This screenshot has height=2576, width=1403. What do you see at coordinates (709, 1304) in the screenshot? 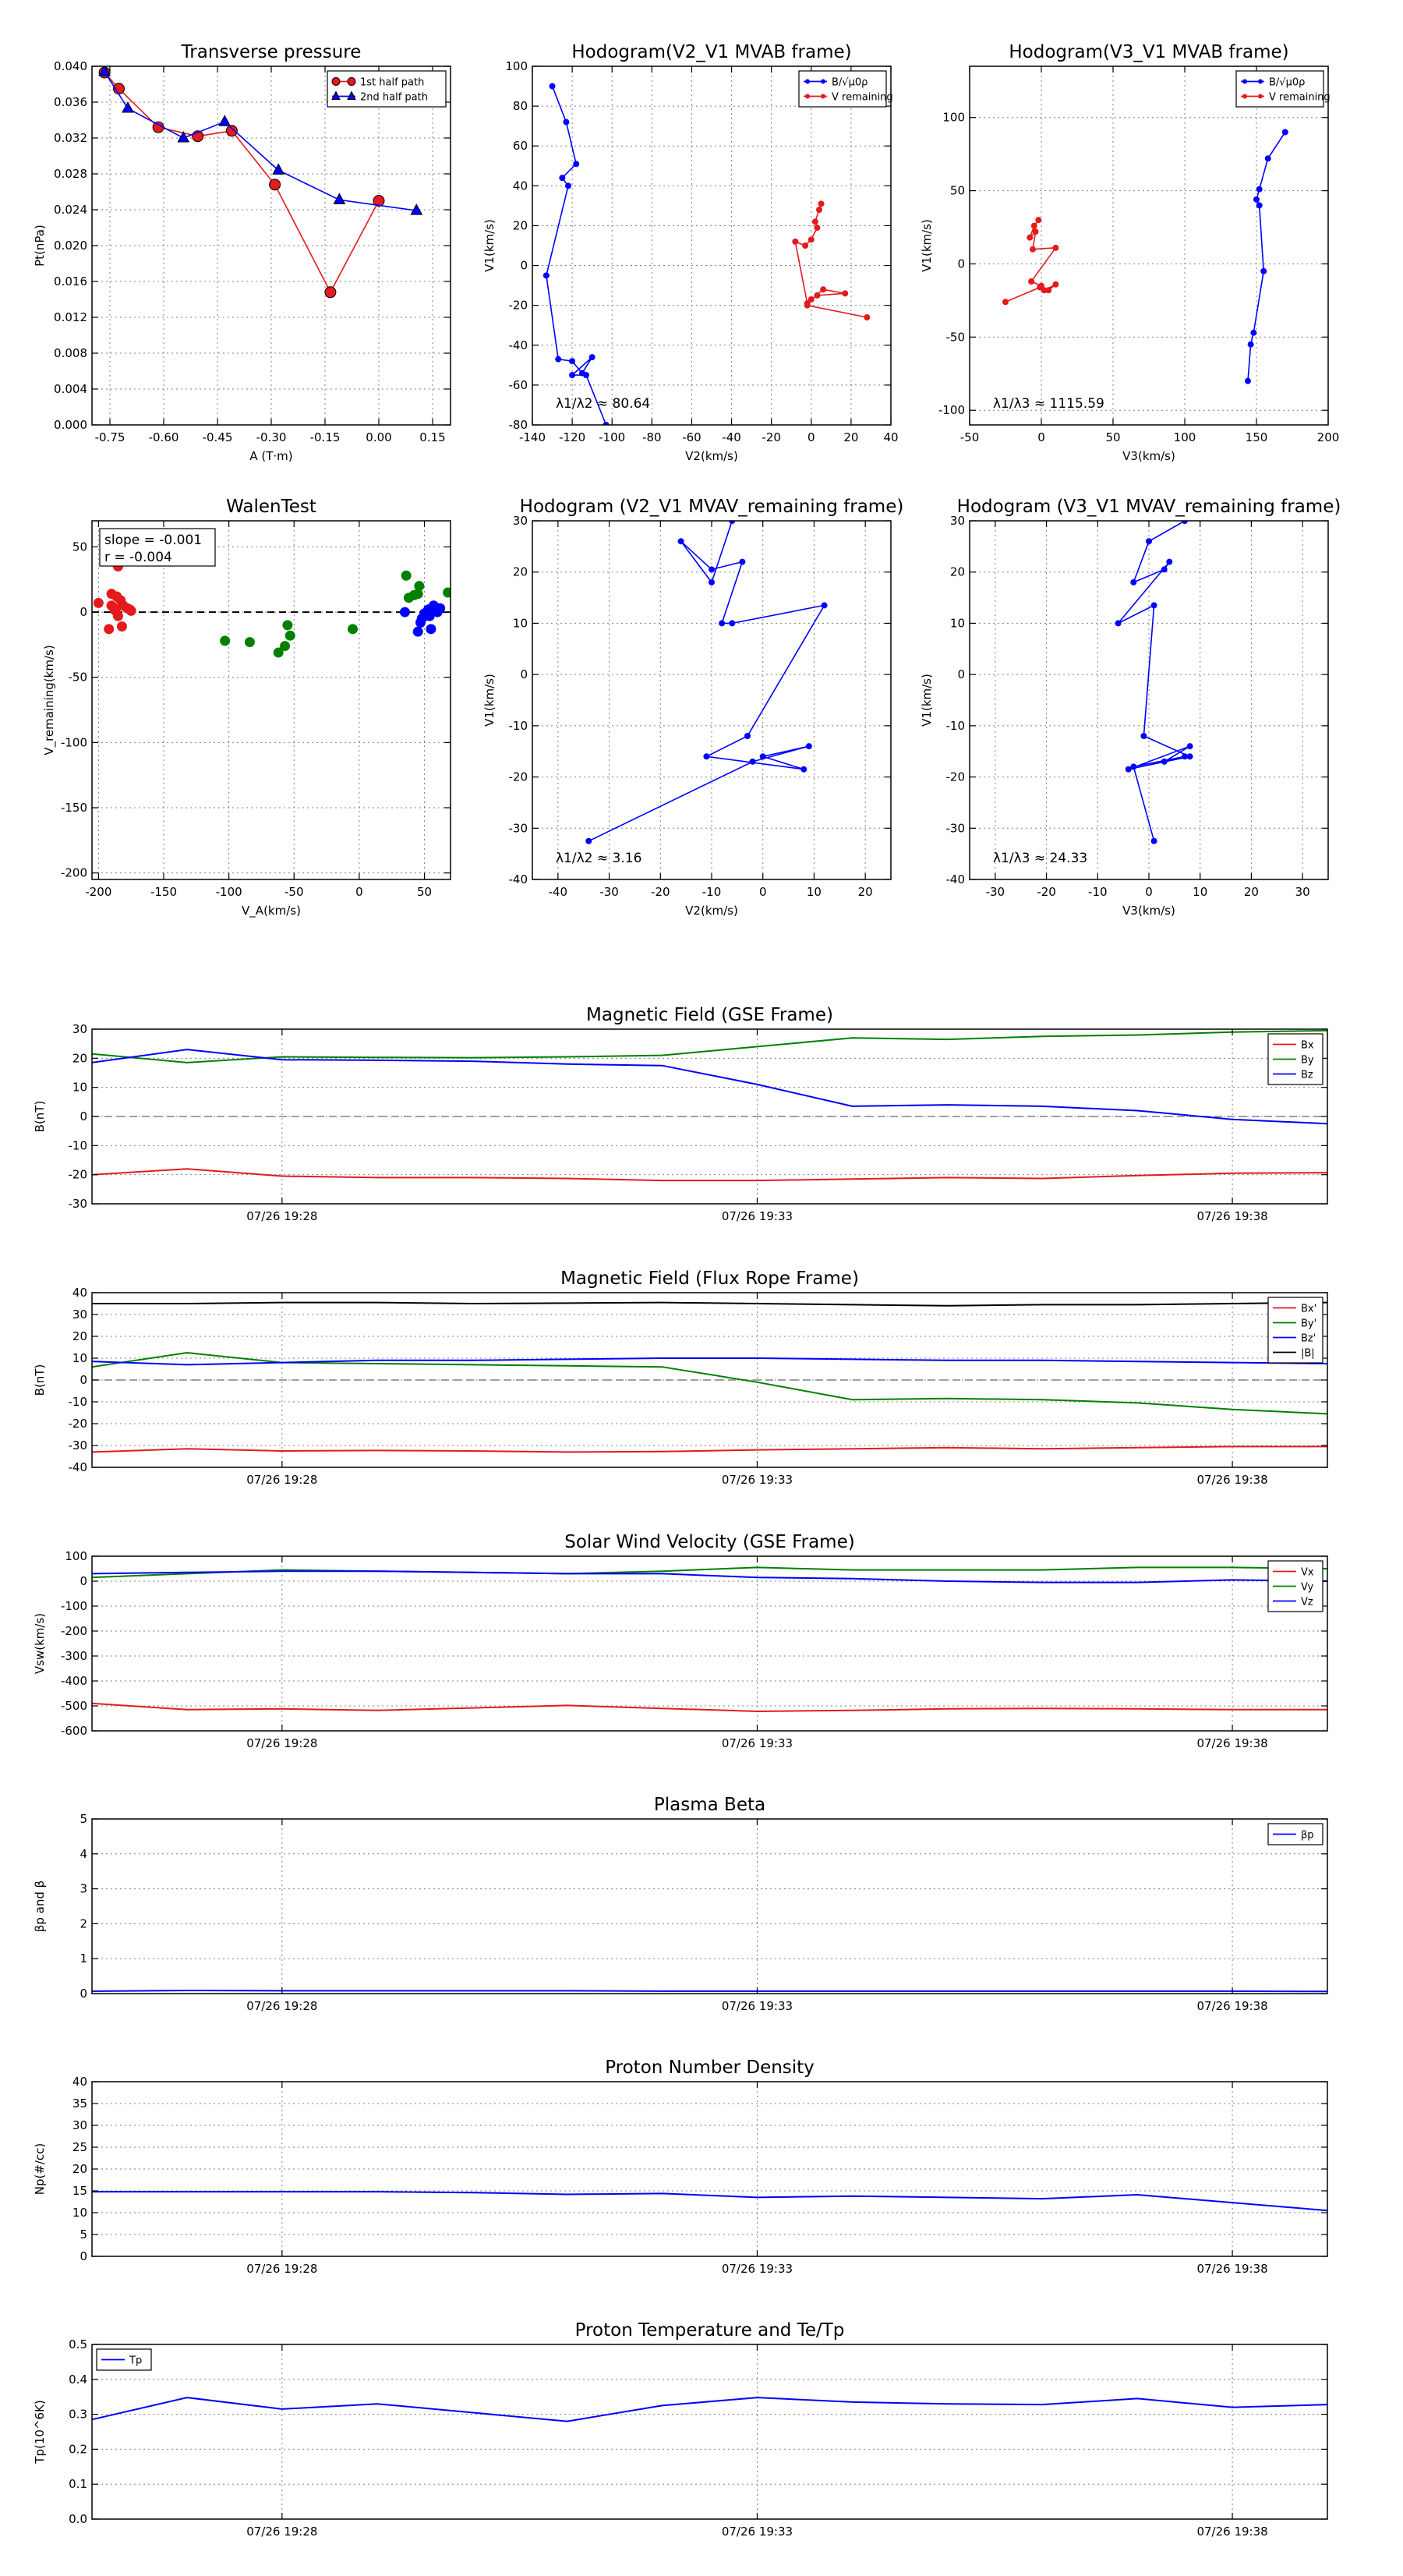
I see `series--b-` at bounding box center [709, 1304].